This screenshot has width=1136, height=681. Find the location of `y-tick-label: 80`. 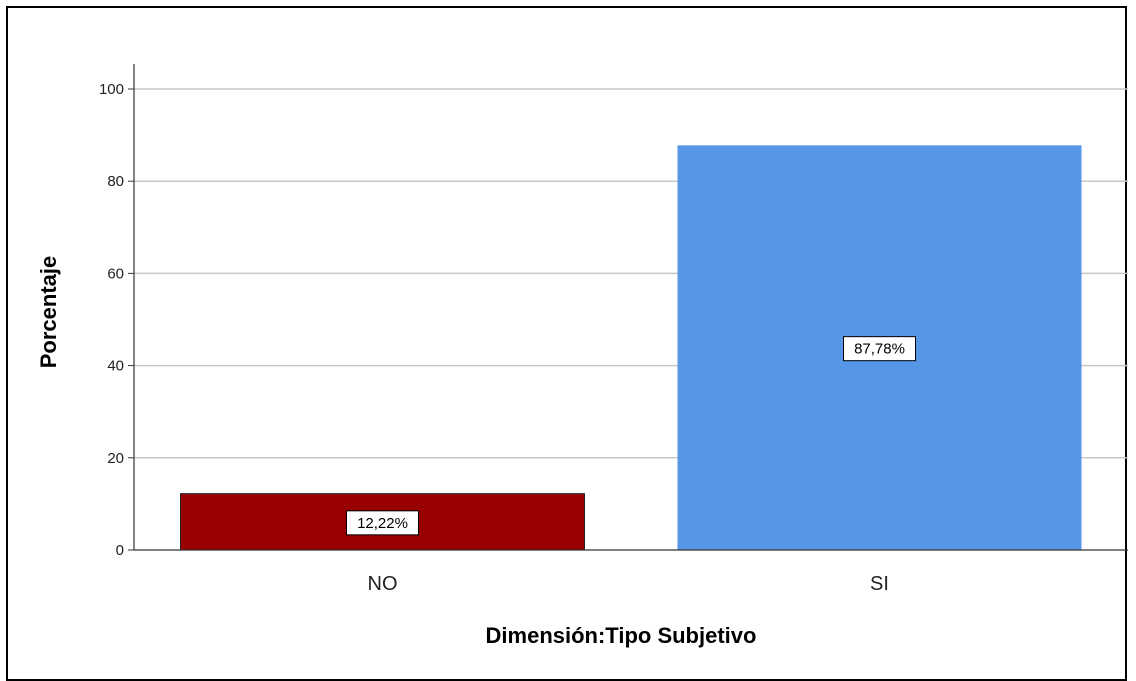

y-tick-label: 80 is located at coordinates (115, 181).